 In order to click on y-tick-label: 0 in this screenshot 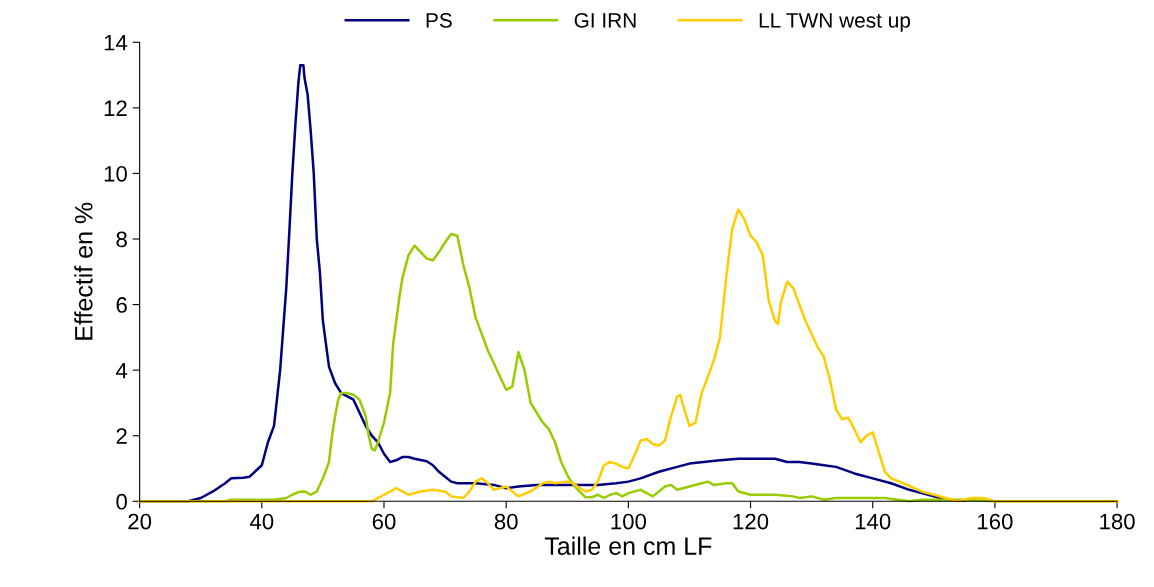, I will do `click(121, 501)`.